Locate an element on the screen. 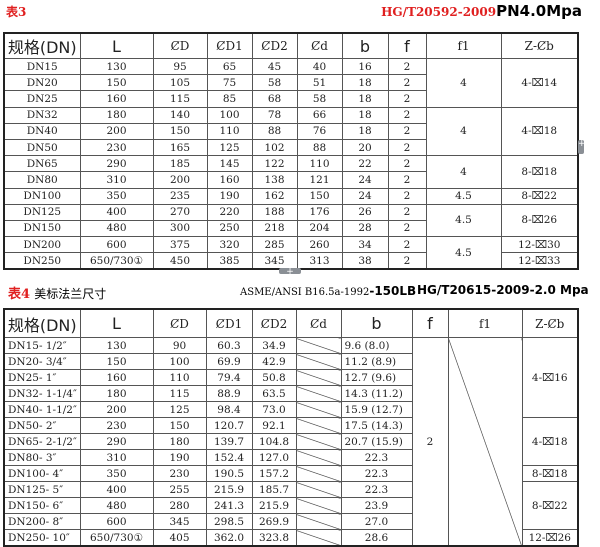 The width and height of the screenshot is (600, 547). cell: 130 is located at coordinates (116, 66).